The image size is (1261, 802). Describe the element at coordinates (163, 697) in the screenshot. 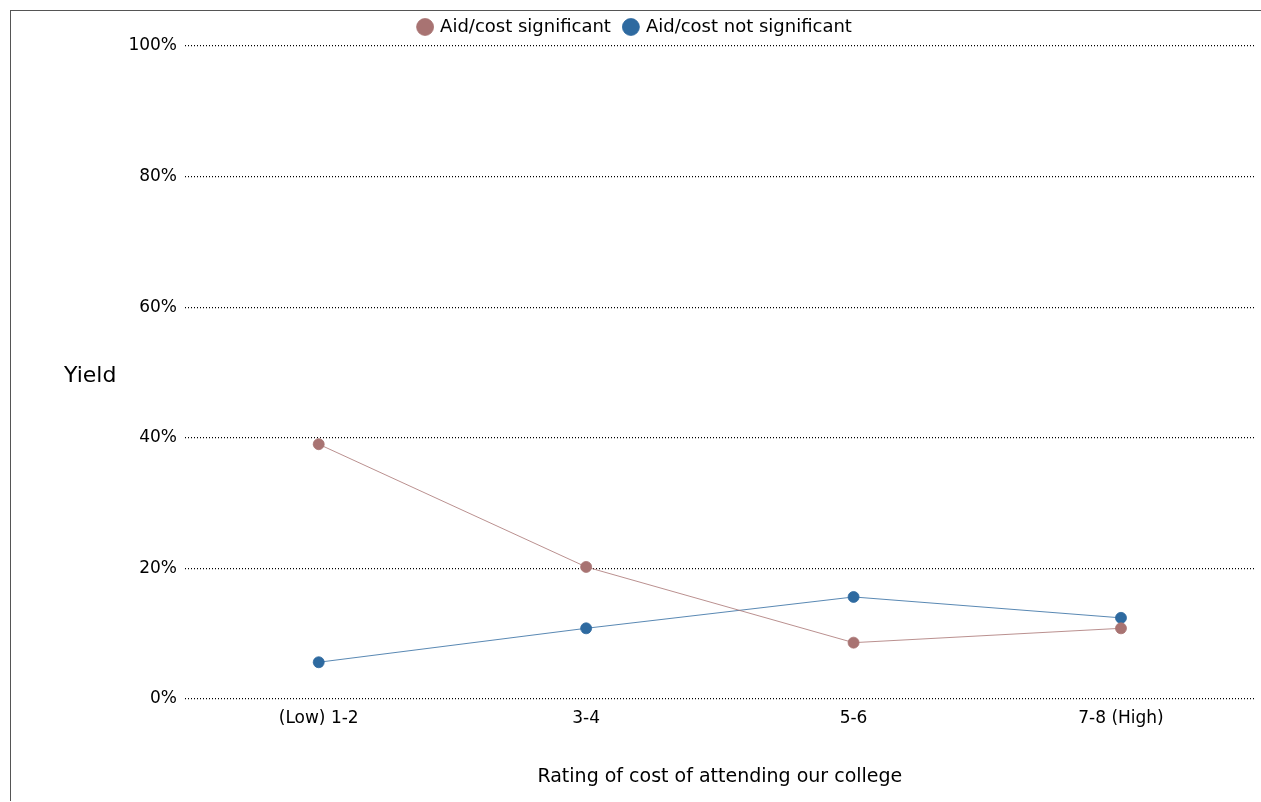

I see `y-tick-label: 0%` at that location.